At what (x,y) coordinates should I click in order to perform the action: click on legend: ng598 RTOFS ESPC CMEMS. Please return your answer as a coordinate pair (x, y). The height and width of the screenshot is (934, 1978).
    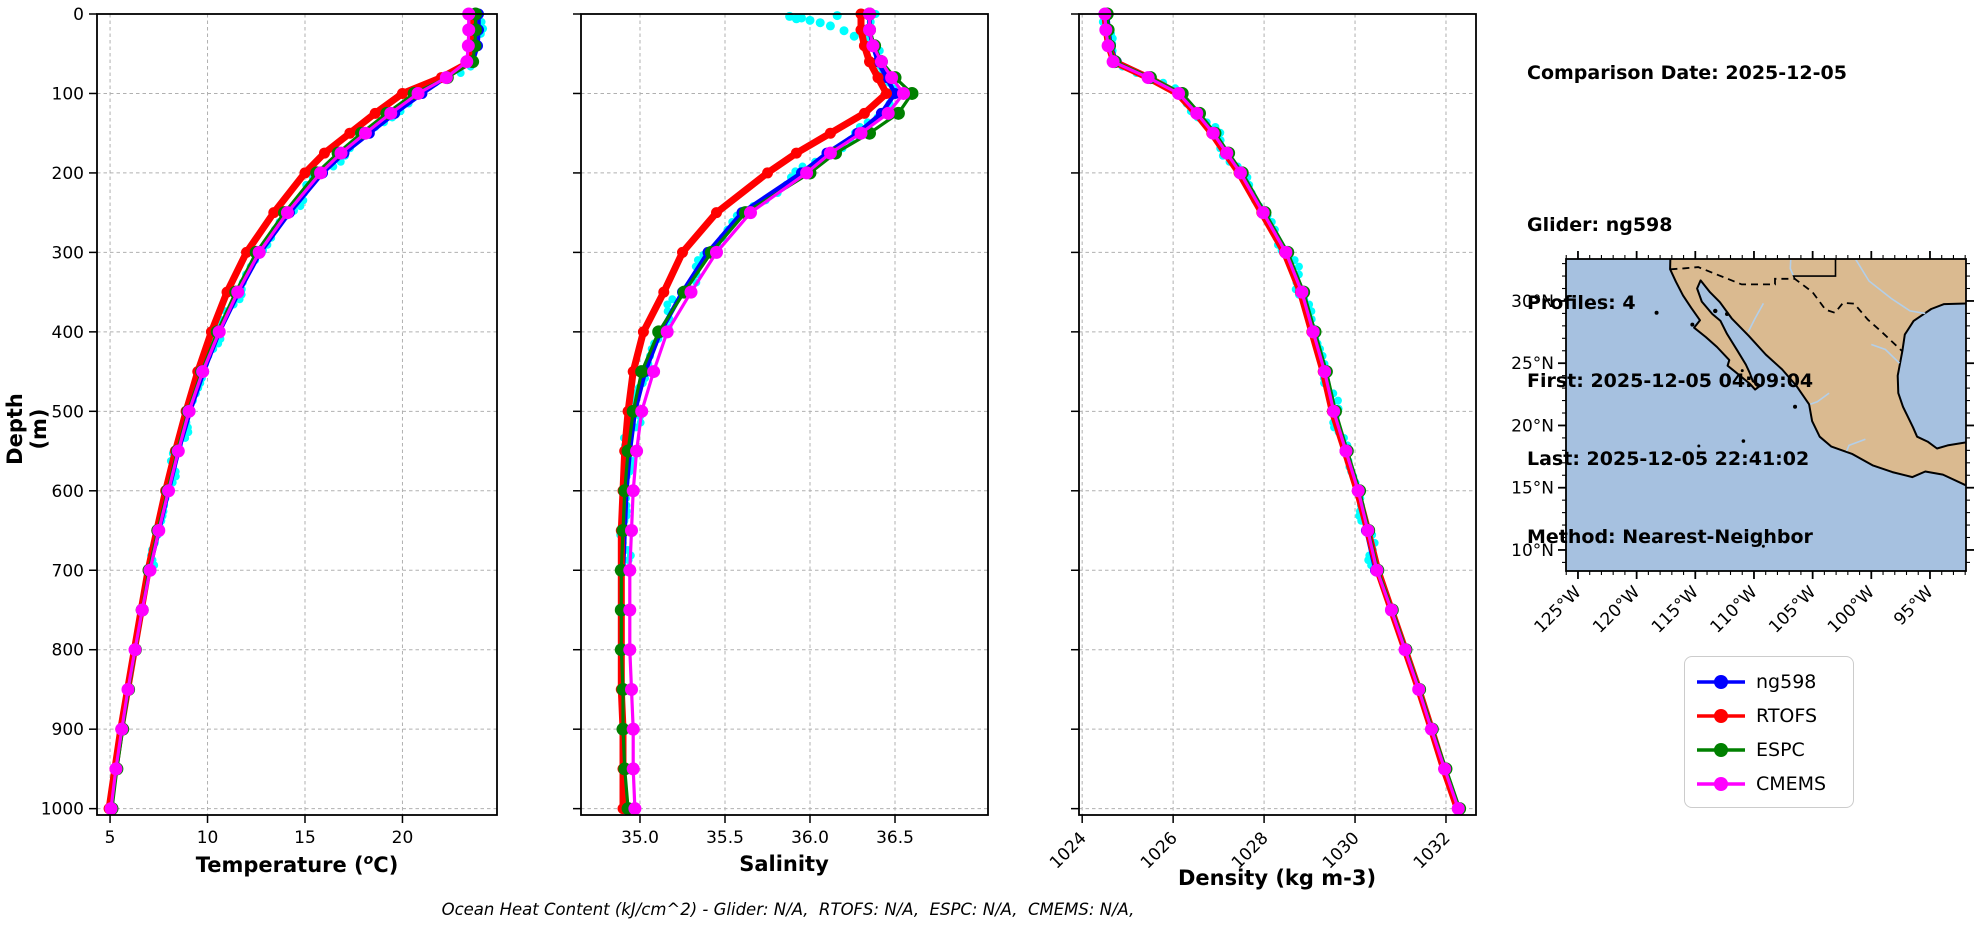
    Looking at the image, I should click on (1769, 732).